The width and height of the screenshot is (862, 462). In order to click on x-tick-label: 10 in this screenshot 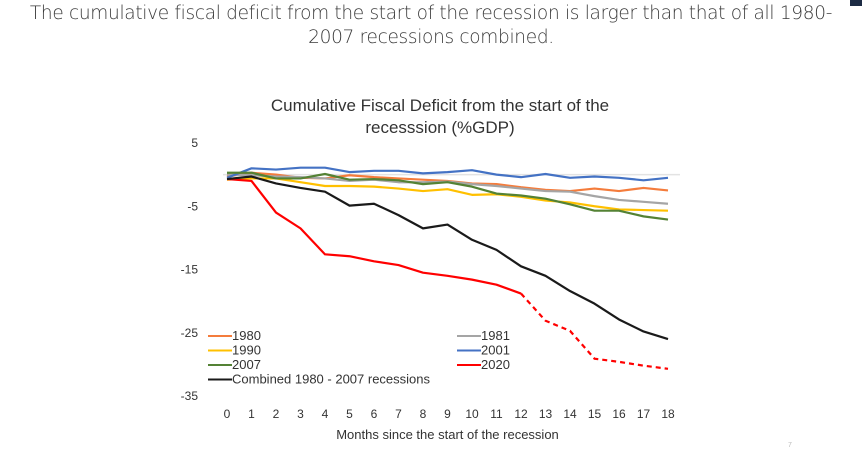, I will do `click(472, 414)`.